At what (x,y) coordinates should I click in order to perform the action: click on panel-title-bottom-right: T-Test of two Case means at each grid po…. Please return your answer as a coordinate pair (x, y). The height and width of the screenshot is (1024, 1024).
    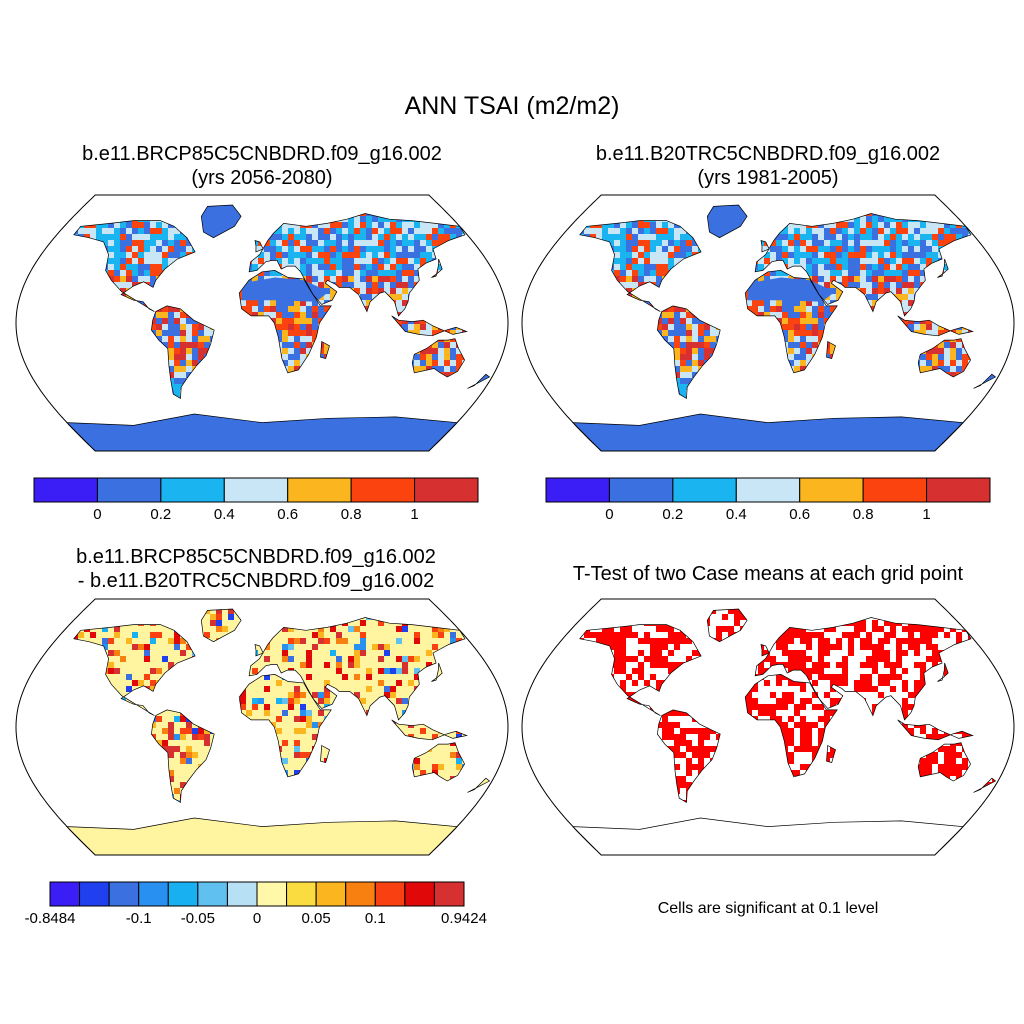
    Looking at the image, I should click on (768, 574).